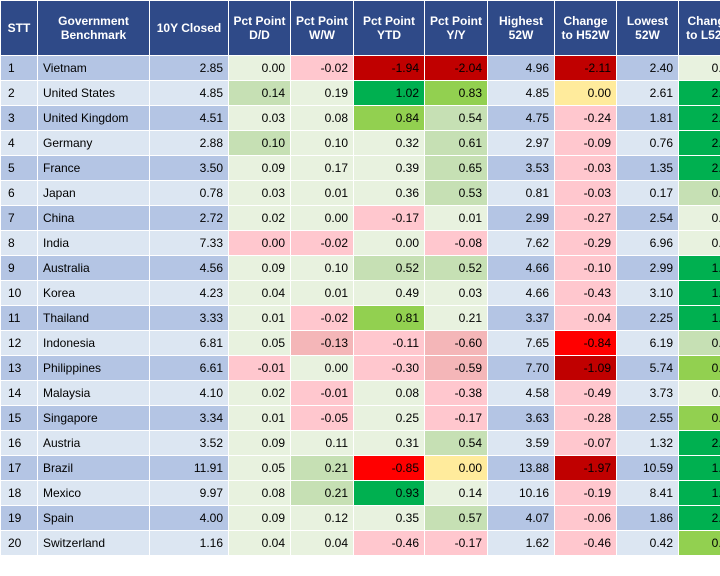 The height and width of the screenshot is (576, 720). What do you see at coordinates (456, 28) in the screenshot?
I see `header-pct-yy: Pct Point Y/Y` at bounding box center [456, 28].